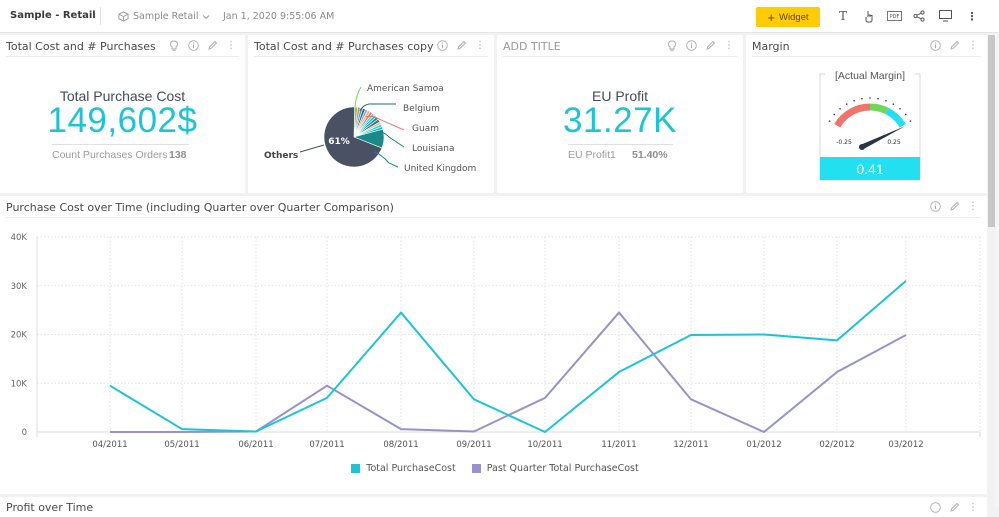 The image size is (999, 517). I want to click on dashboard-title: Sample - Retail, so click(53, 15).